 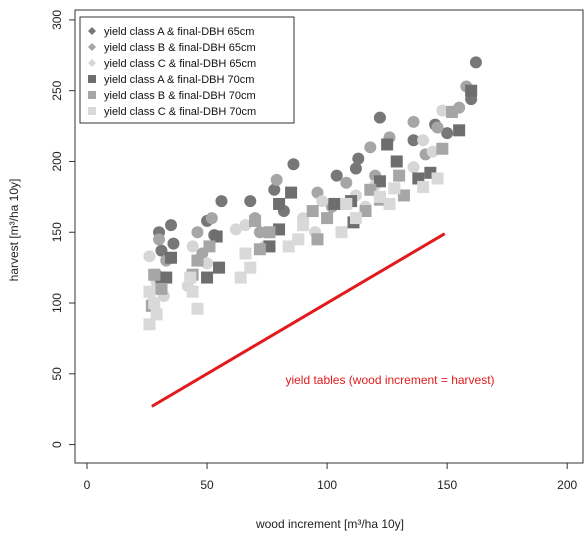 I want to click on legend-box, so click(x=187, y=70).